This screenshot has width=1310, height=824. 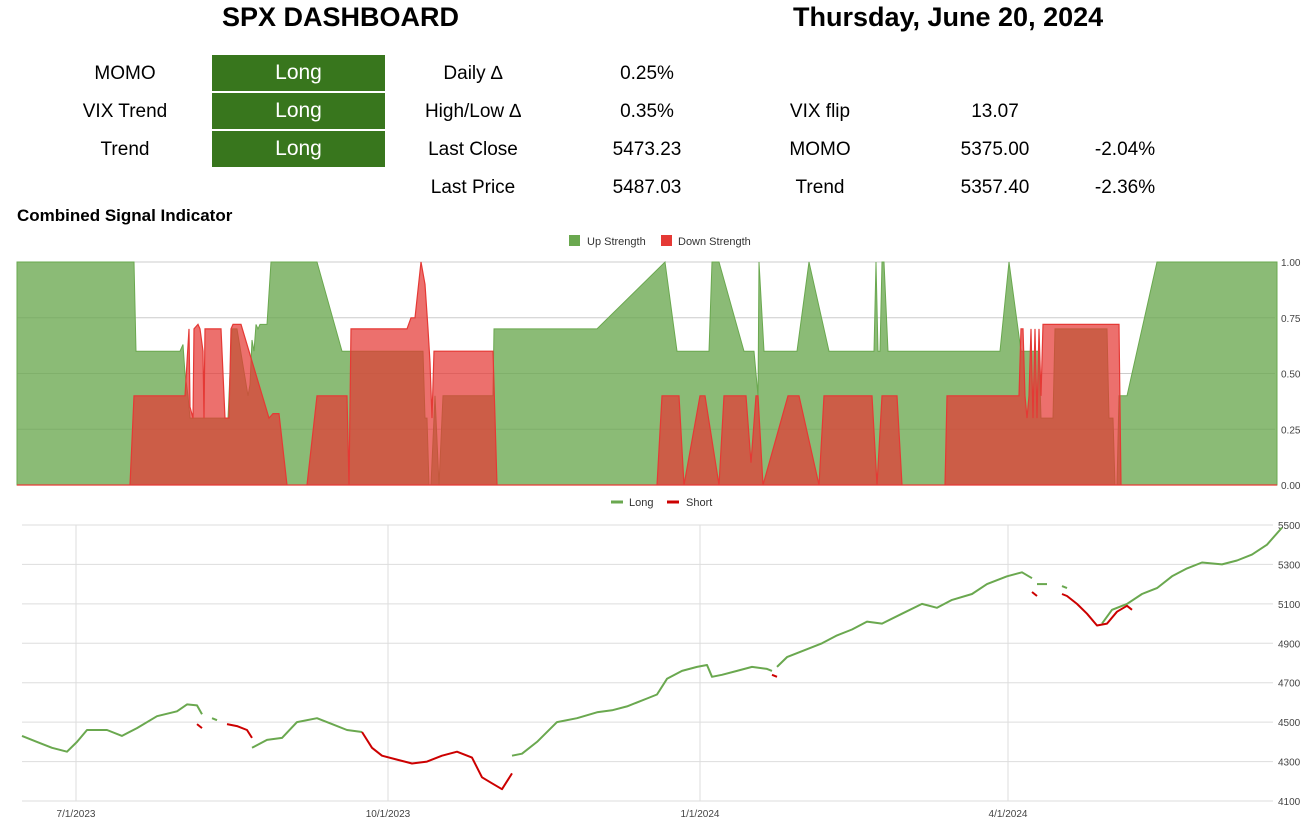 I want to click on price-ytick-label: 4300, so click(x=1289, y=763).